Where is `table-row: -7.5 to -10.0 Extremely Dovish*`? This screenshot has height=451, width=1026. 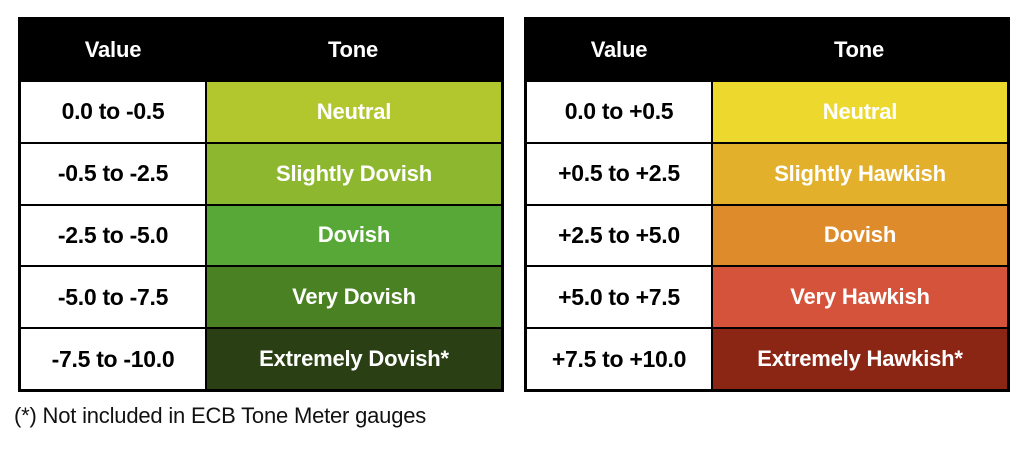 table-row: -7.5 to -10.0 Extremely Dovish* is located at coordinates (261, 359).